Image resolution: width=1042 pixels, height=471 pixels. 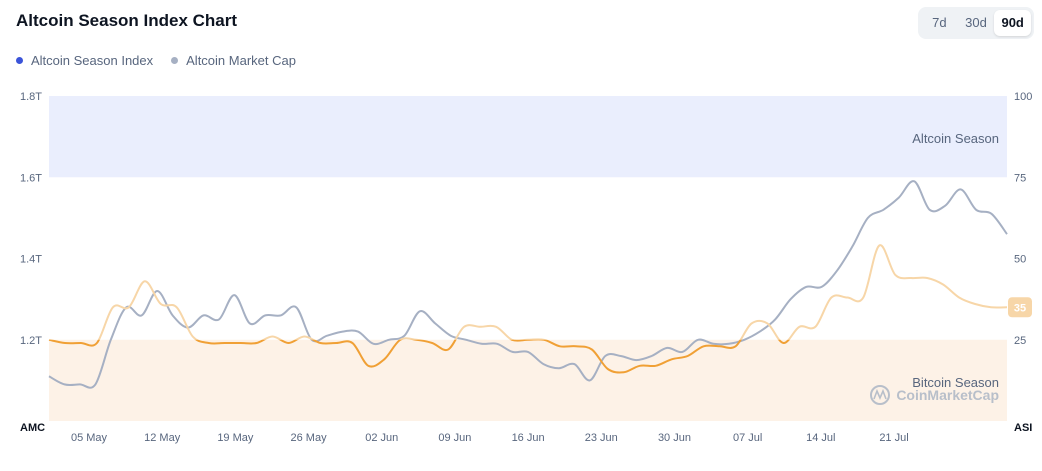 I want to click on legend-label-market-cap: Altcoin Market Cap, so click(x=241, y=60).